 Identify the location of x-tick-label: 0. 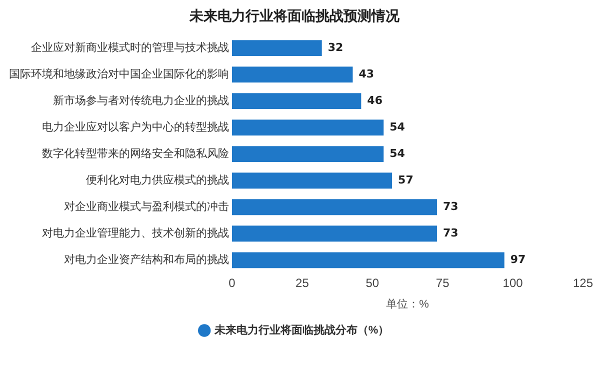
(232, 283).